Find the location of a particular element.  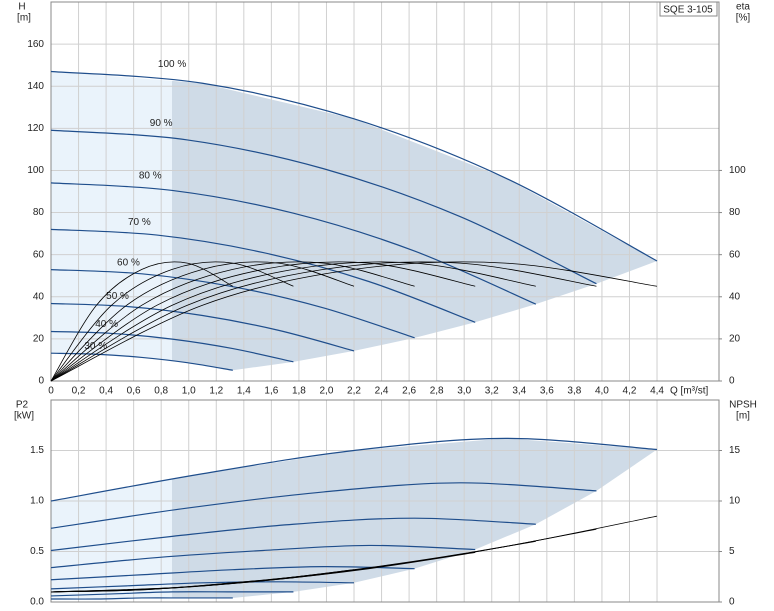

curve-label: 40 % is located at coordinates (106, 324).